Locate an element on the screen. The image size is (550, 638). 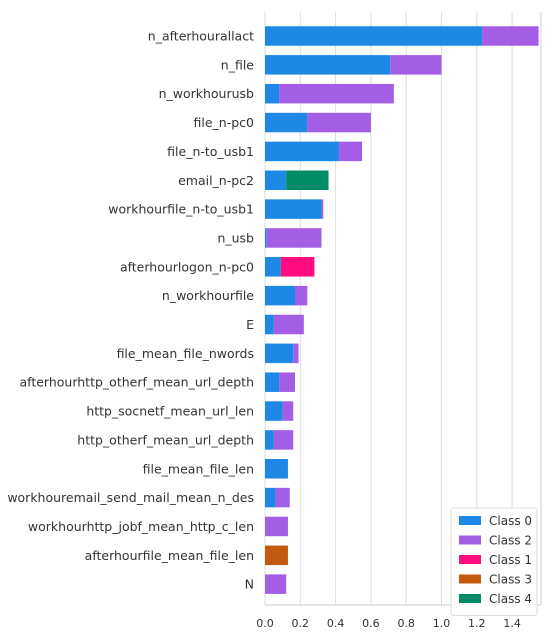
category-label: afterhourlogon_n-pc0 is located at coordinates (187, 266).